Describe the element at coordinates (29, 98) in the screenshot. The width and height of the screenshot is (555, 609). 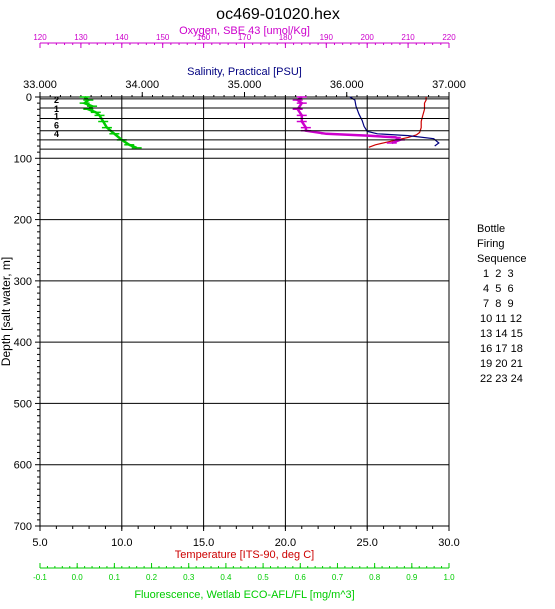
I see `depth-tick-label: 0` at that location.